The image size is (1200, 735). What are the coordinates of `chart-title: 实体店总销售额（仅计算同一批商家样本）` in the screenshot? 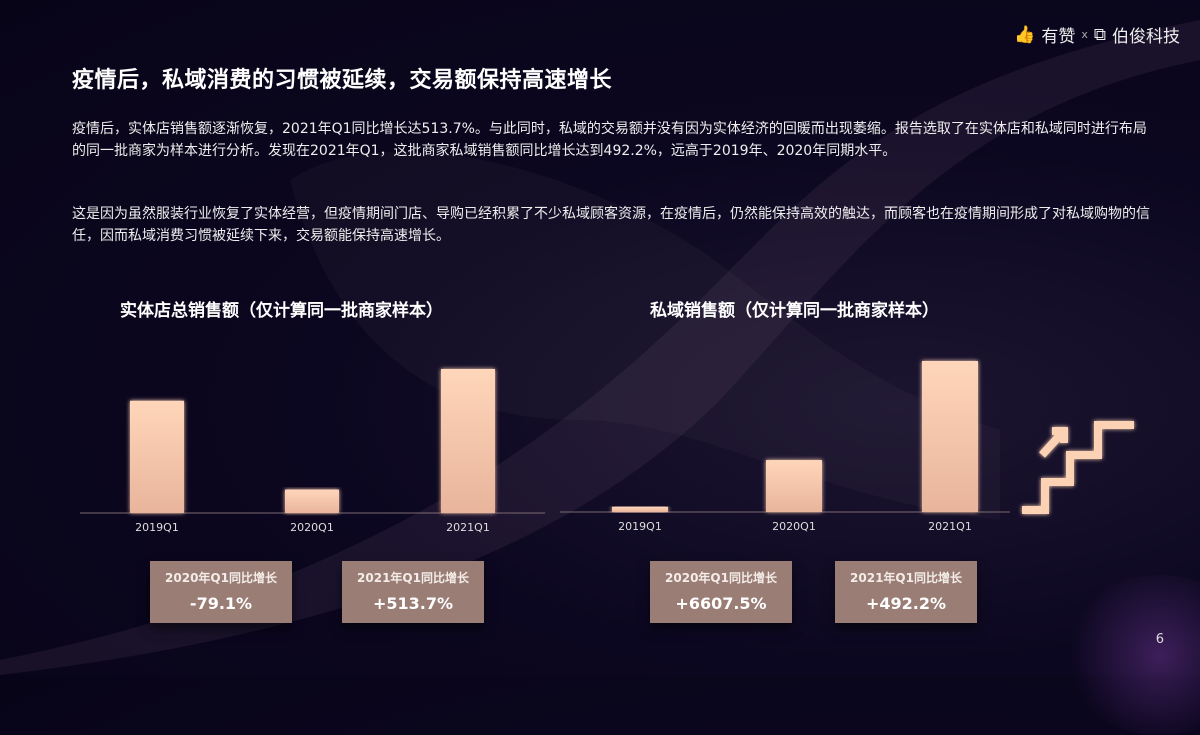 It's located at (281, 311).